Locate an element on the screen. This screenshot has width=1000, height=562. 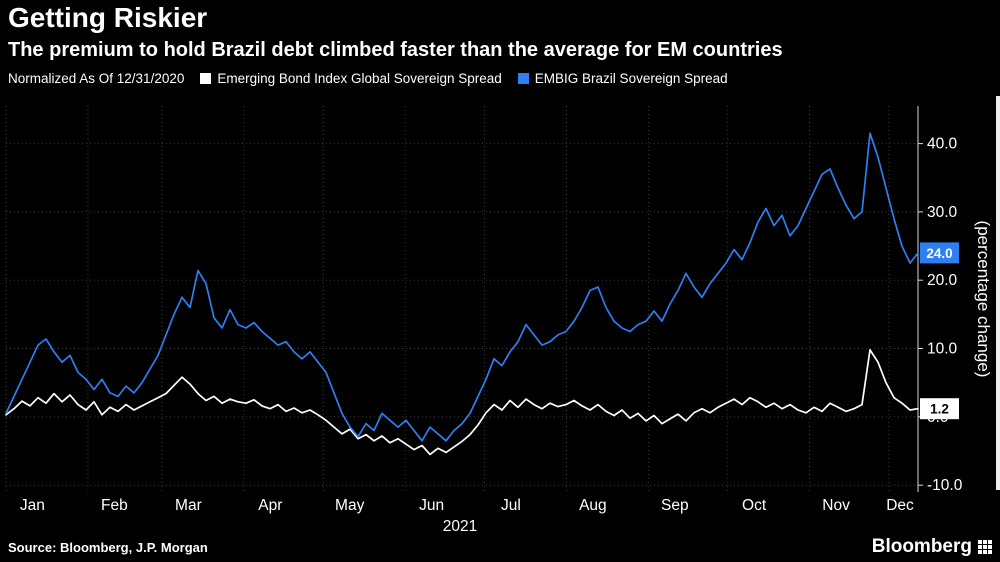
x-tick-label: Jan is located at coordinates (32, 505).